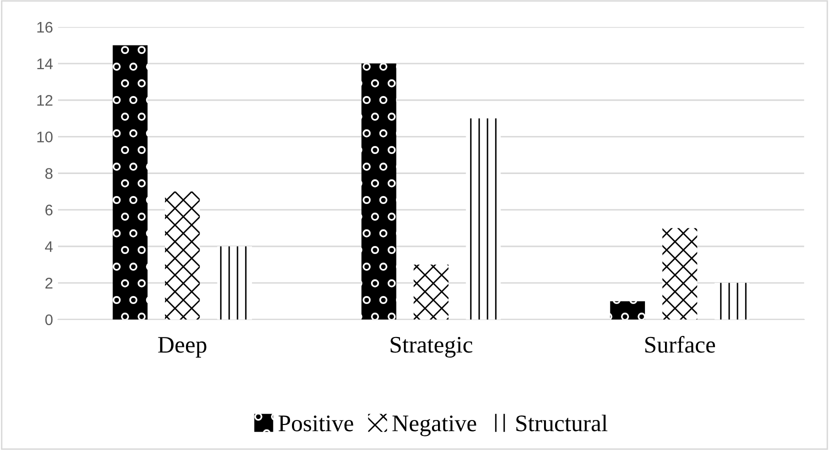 The width and height of the screenshot is (829, 450). Describe the element at coordinates (44, 27) in the screenshot. I see `y-tick-label: 16` at that location.